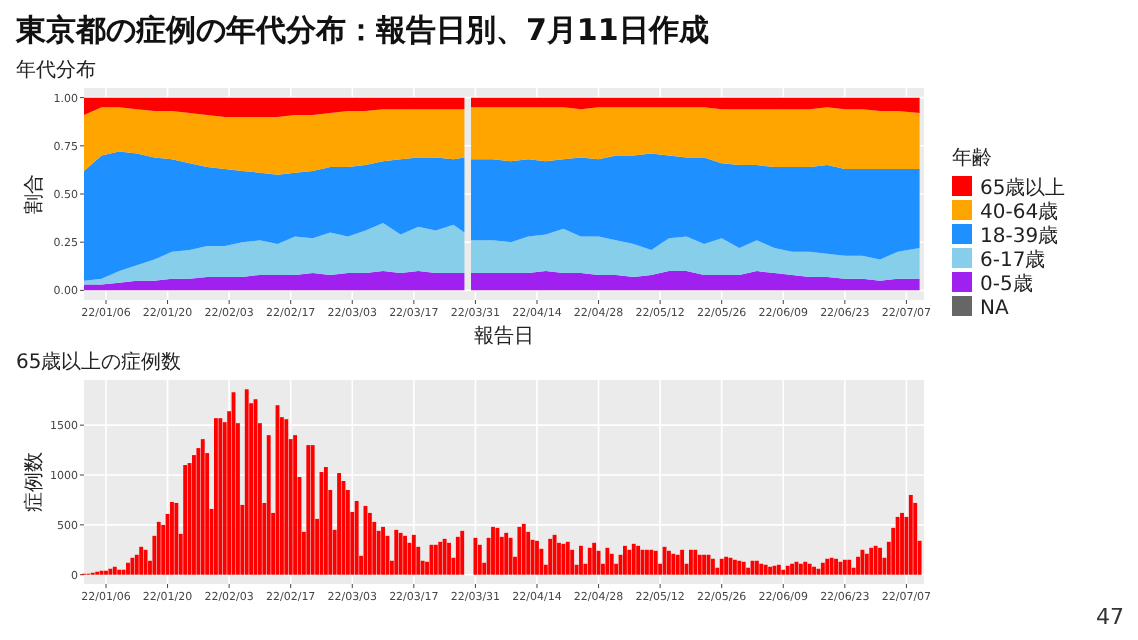  Describe the element at coordinates (1019, 236) in the screenshot. I see `legend-label: 18-39歳` at that location.